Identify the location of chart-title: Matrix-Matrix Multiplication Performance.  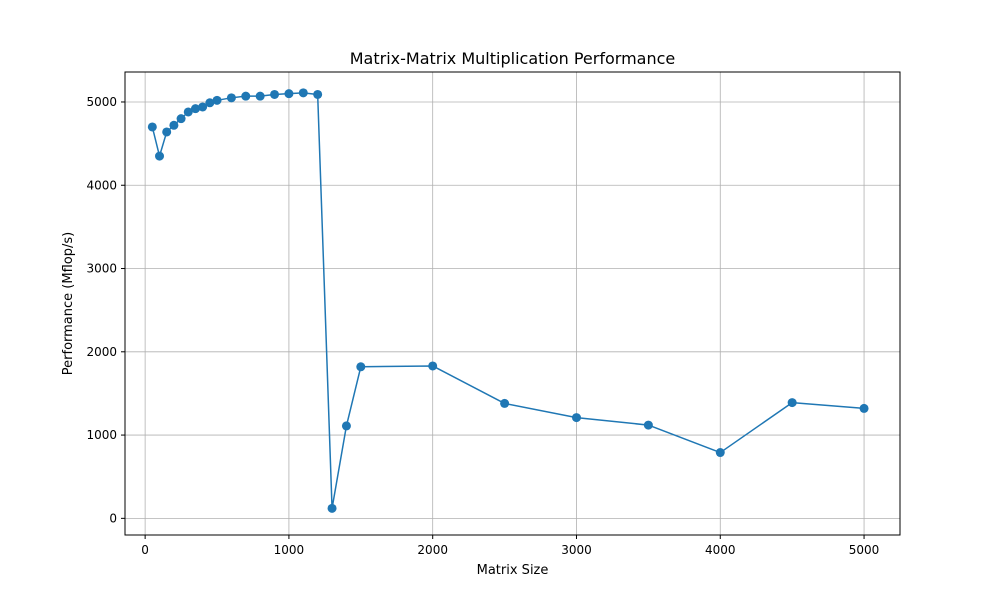
(513, 58).